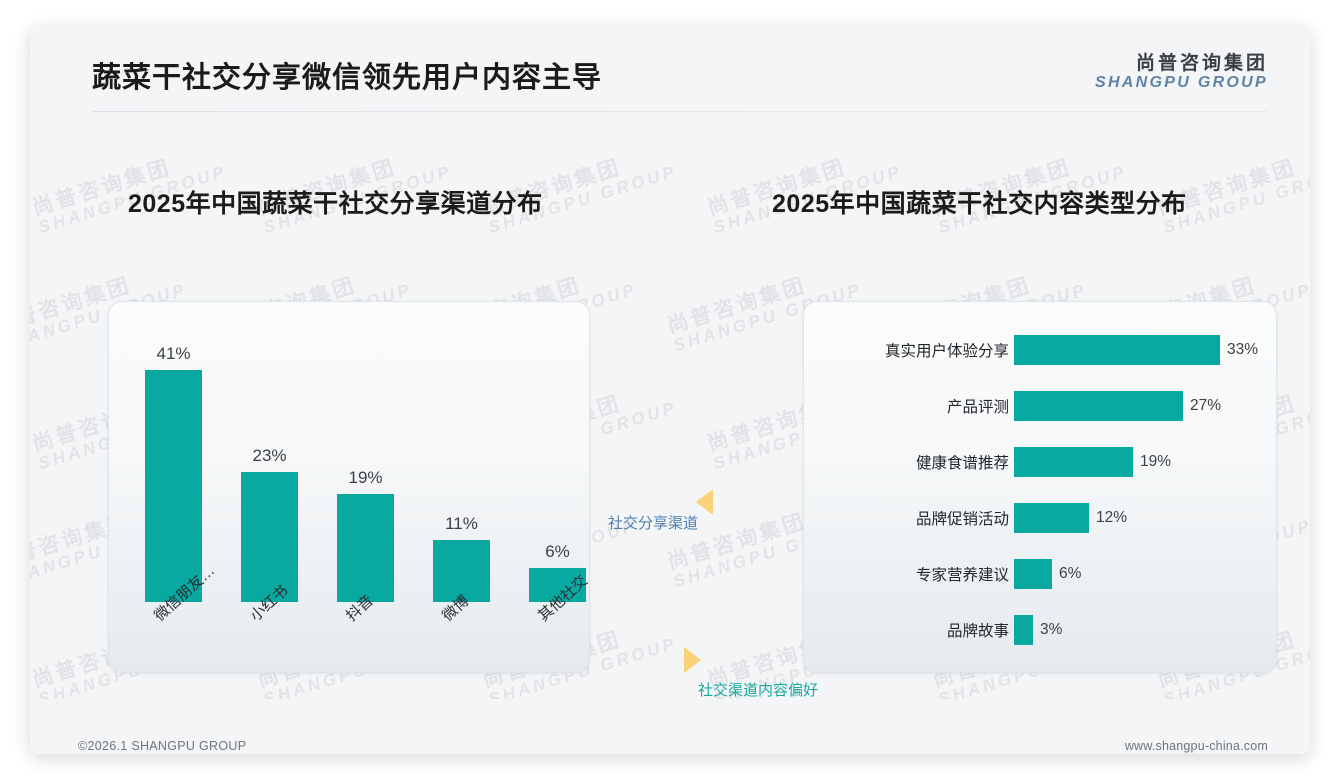  I want to click on bar-value-label: 12%, so click(1112, 517).